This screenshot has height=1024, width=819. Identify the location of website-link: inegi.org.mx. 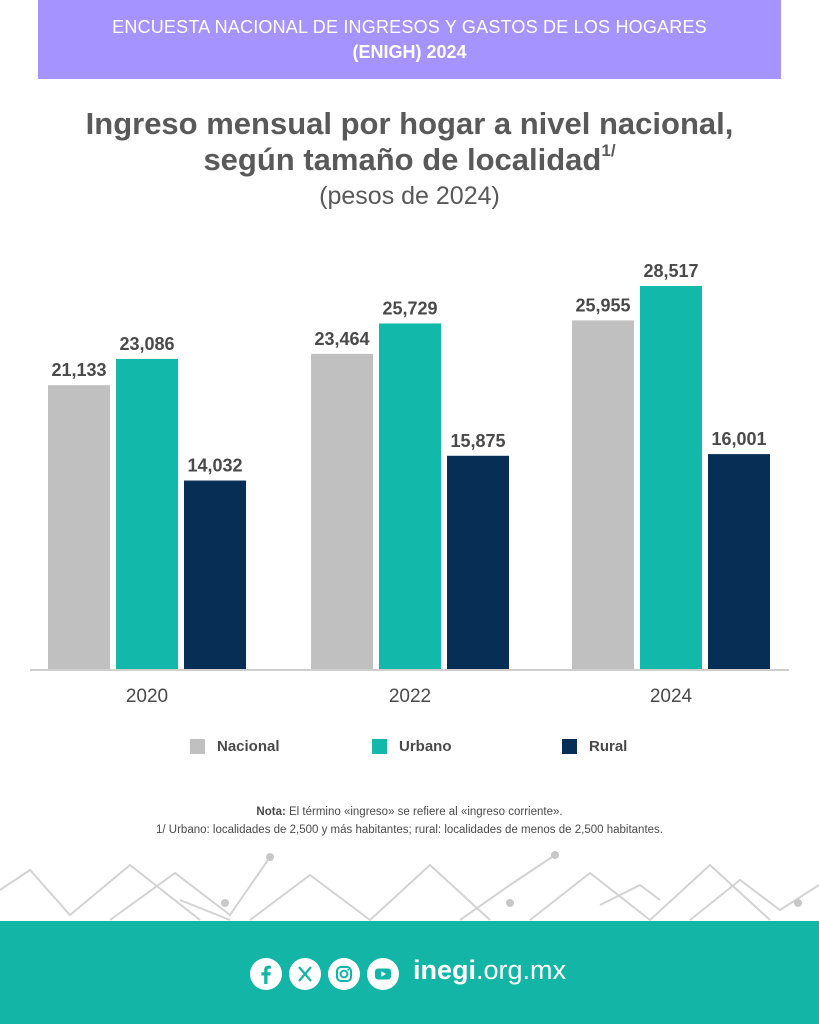
(489, 970).